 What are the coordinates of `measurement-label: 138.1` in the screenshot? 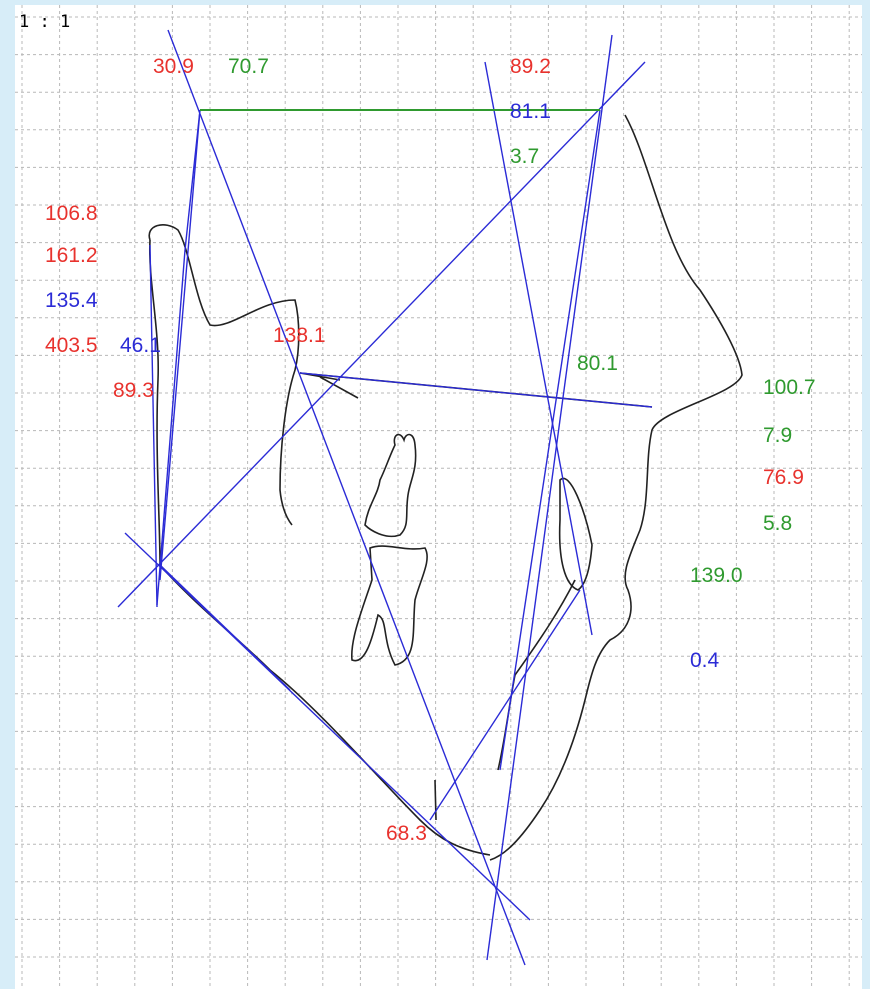 It's located at (299, 335).